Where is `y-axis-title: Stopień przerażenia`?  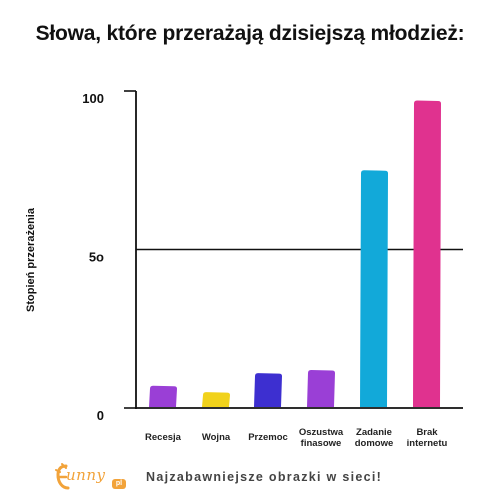 y-axis-title: Stopień przerażenia is located at coordinates (31, 259).